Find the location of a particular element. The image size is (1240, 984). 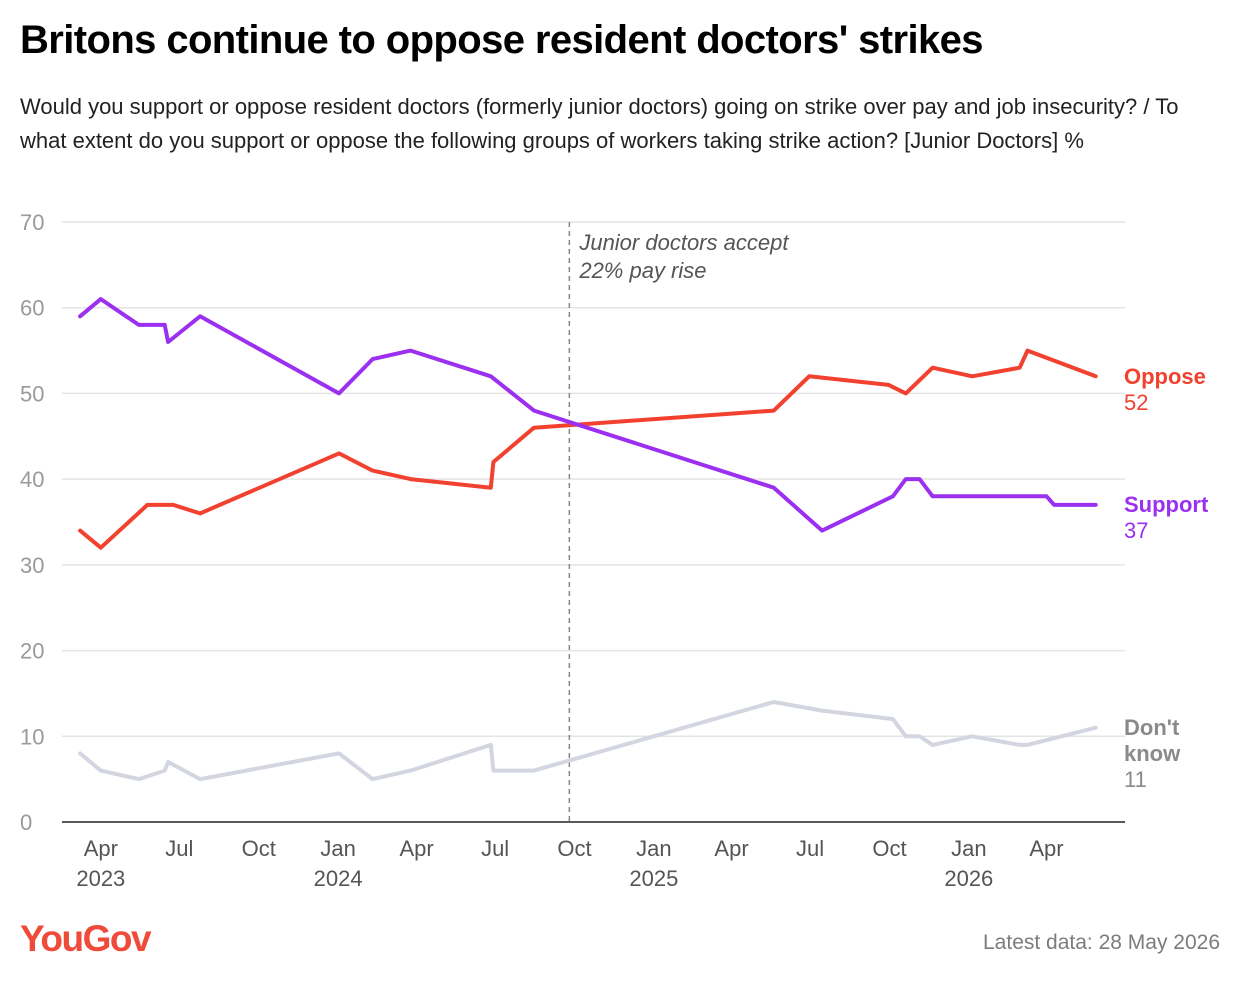

series-name-label: Support is located at coordinates (1166, 504).